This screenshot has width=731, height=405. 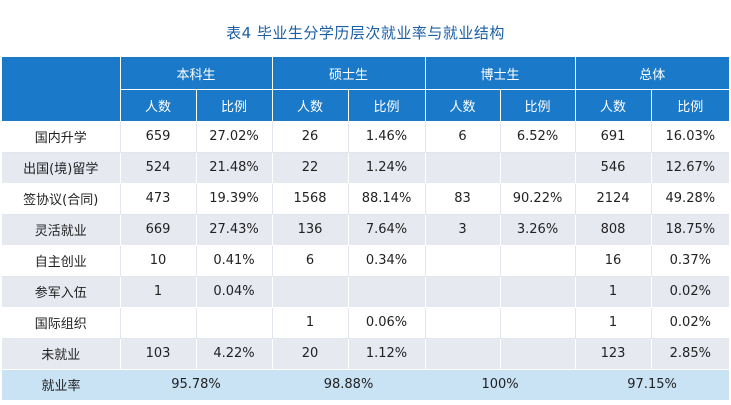 I want to click on summary-value-doctor: 100%, so click(x=500, y=384).